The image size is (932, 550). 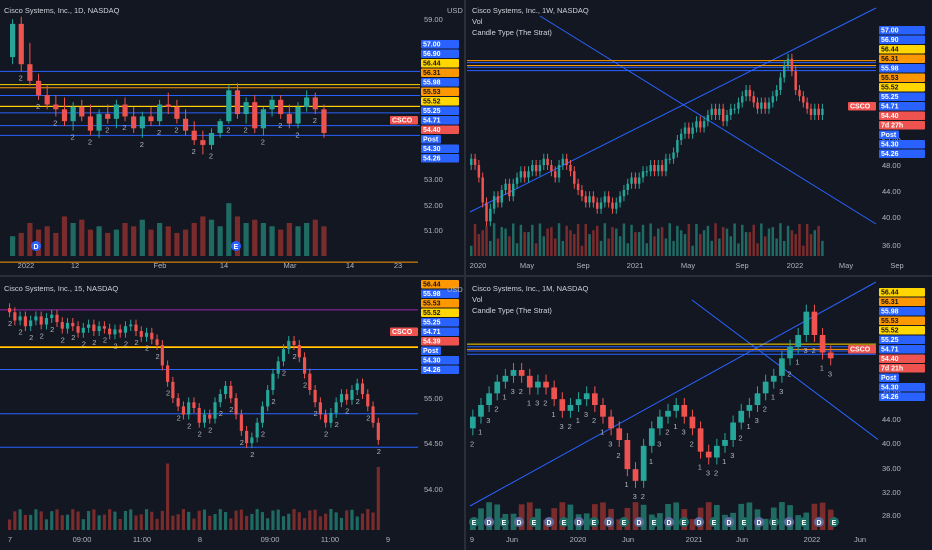 What do you see at coordinates (890, 397) in the screenshot?
I see `price-badge: 54.26` at bounding box center [890, 397].